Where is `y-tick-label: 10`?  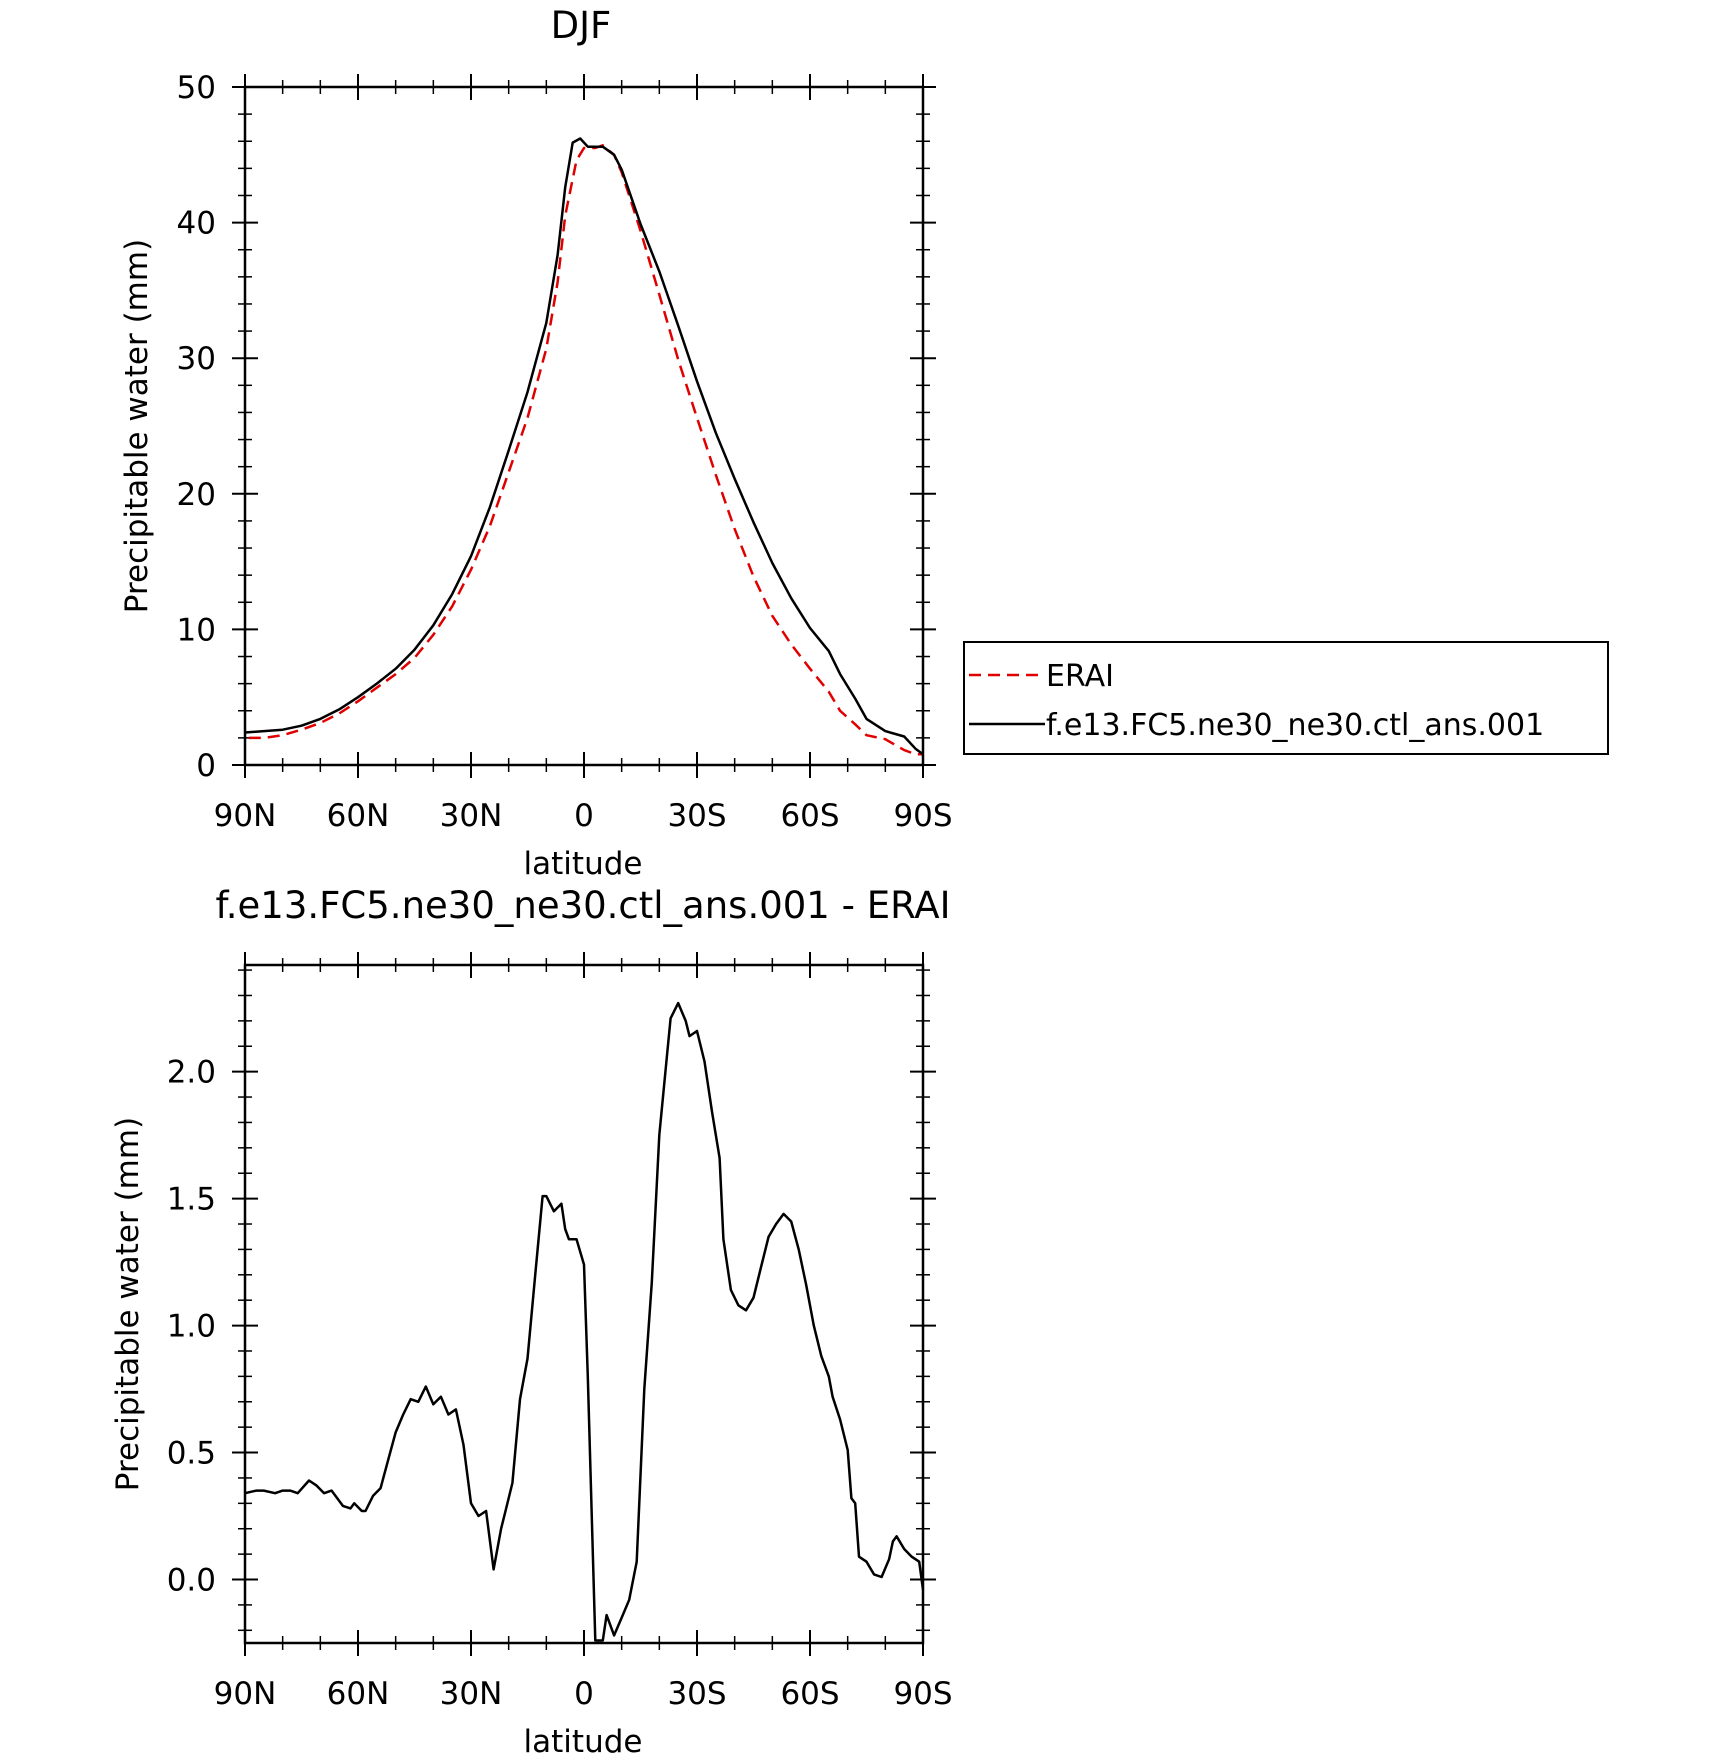
y-tick-label: 10 is located at coordinates (196, 630).